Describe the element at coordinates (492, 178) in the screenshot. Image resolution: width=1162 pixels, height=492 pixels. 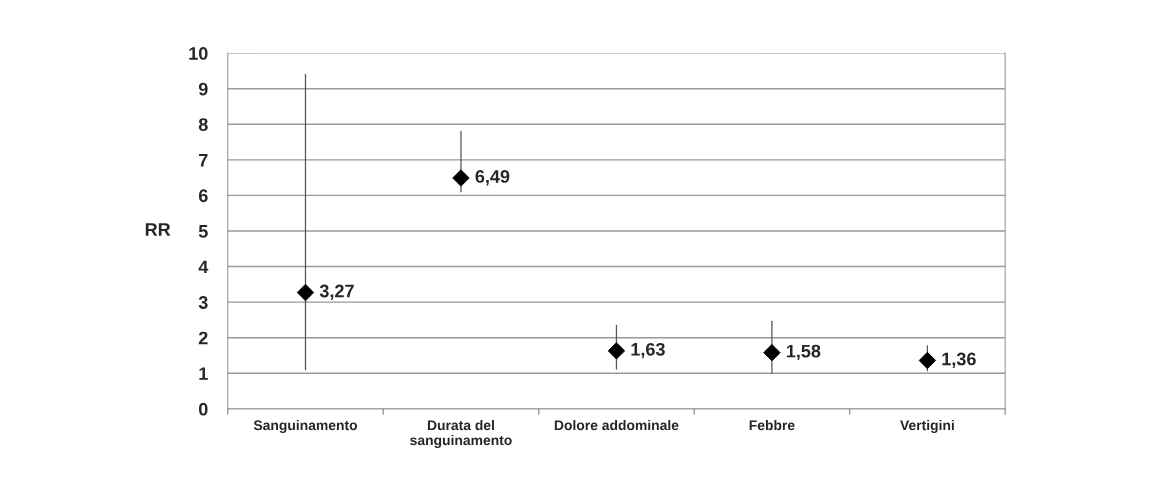
I see `data-label: 6,49` at that location.